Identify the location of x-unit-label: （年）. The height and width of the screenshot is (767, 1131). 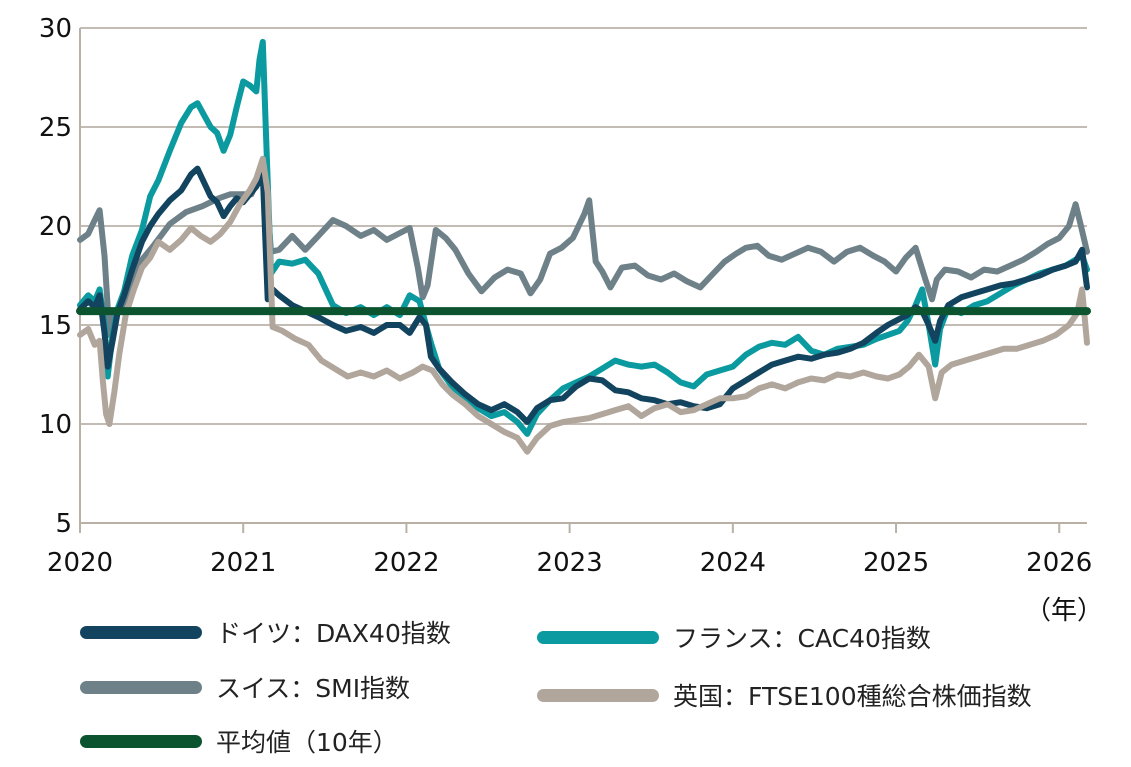
(1064, 611).